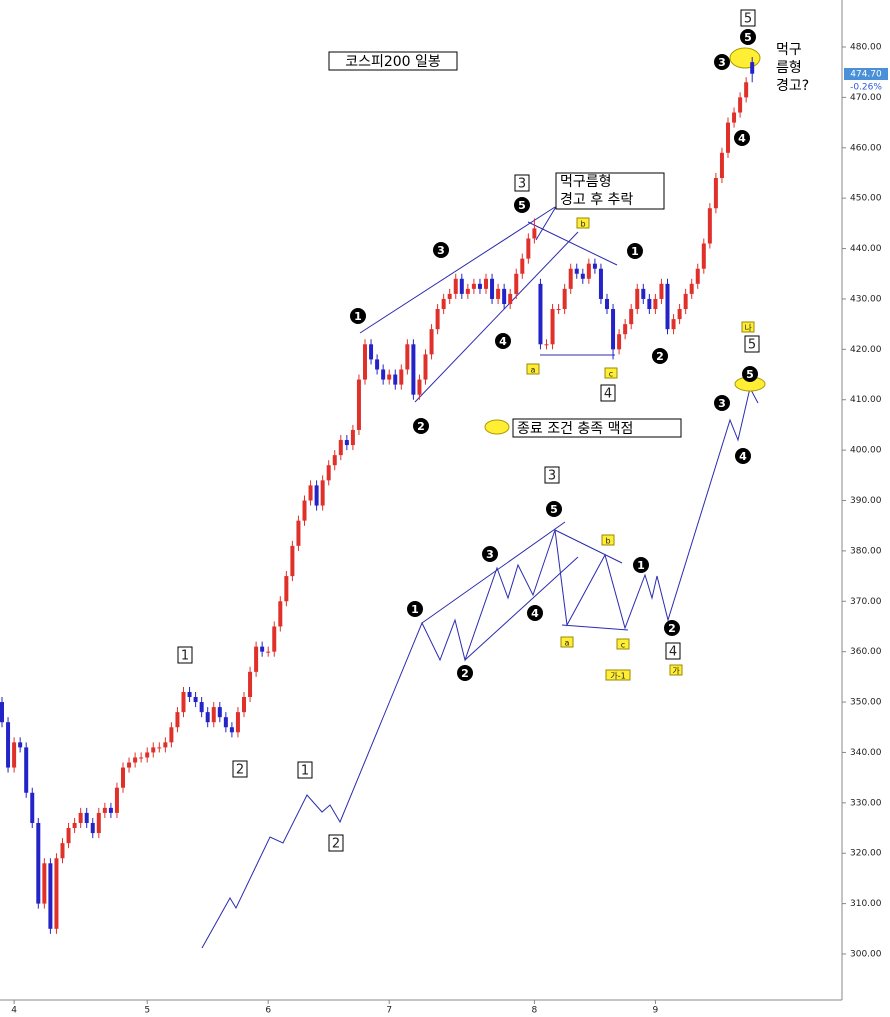  I want to click on last-price: 474.70, so click(866, 75).